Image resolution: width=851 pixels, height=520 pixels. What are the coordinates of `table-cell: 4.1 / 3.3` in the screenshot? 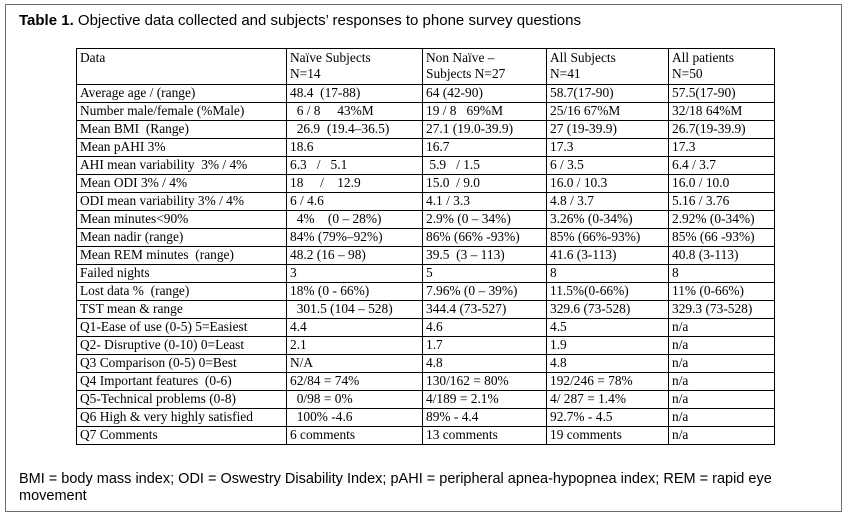 It's located at (484, 201).